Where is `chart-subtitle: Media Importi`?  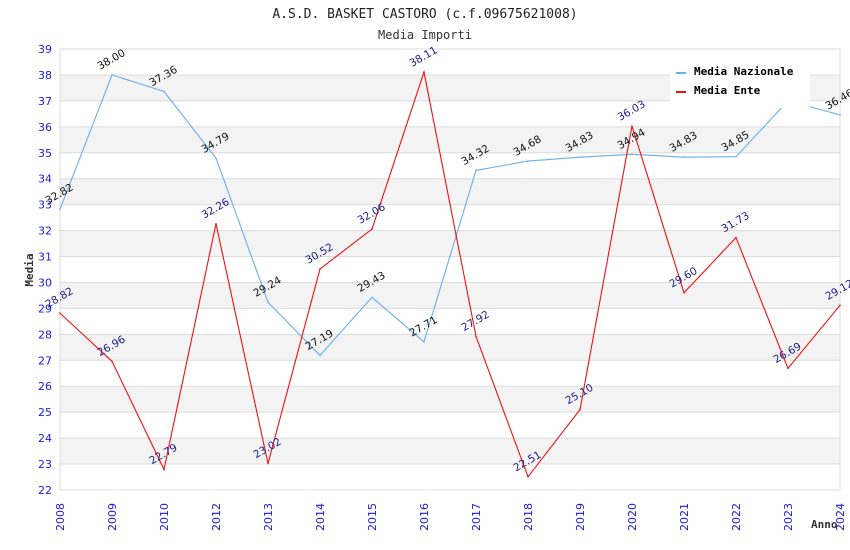 chart-subtitle: Media Importi is located at coordinates (425, 35).